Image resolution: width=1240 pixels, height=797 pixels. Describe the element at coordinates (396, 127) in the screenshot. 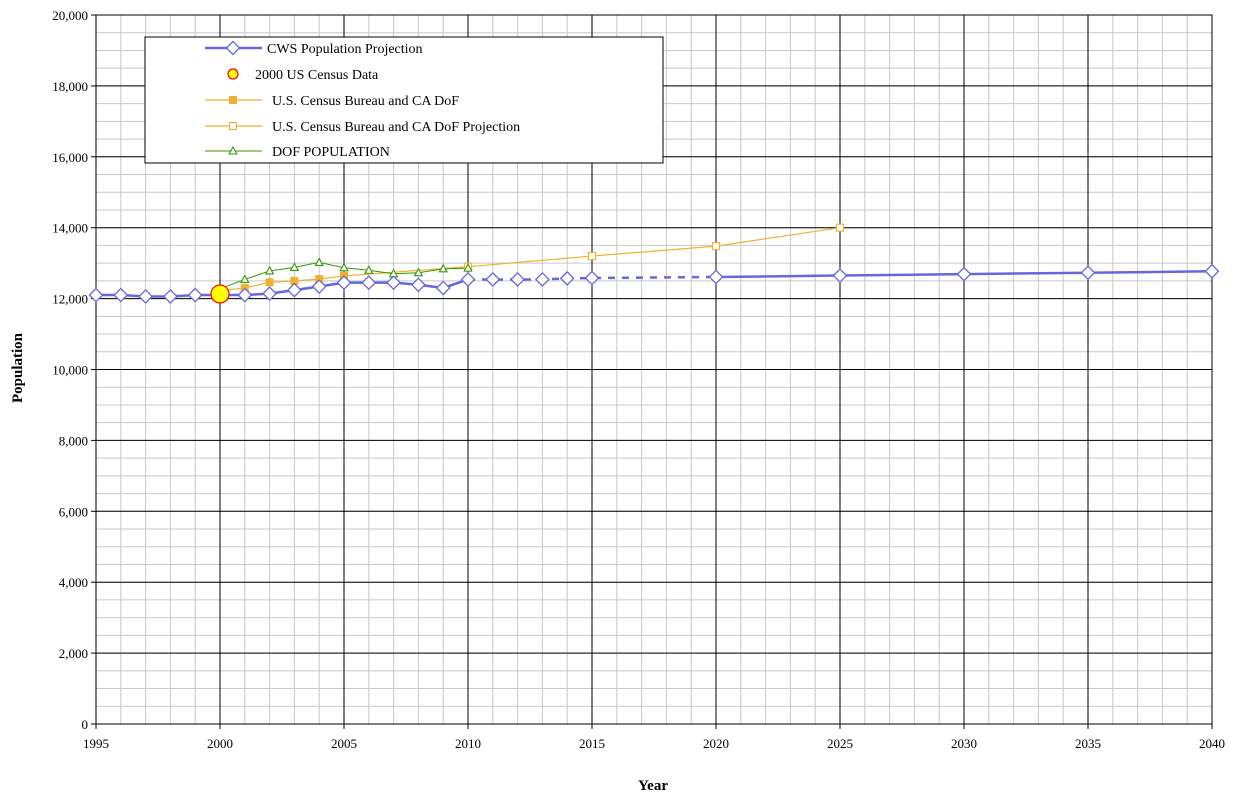

I see `legend-label: U.S. Census Bureau and CA DoF Projection` at that location.